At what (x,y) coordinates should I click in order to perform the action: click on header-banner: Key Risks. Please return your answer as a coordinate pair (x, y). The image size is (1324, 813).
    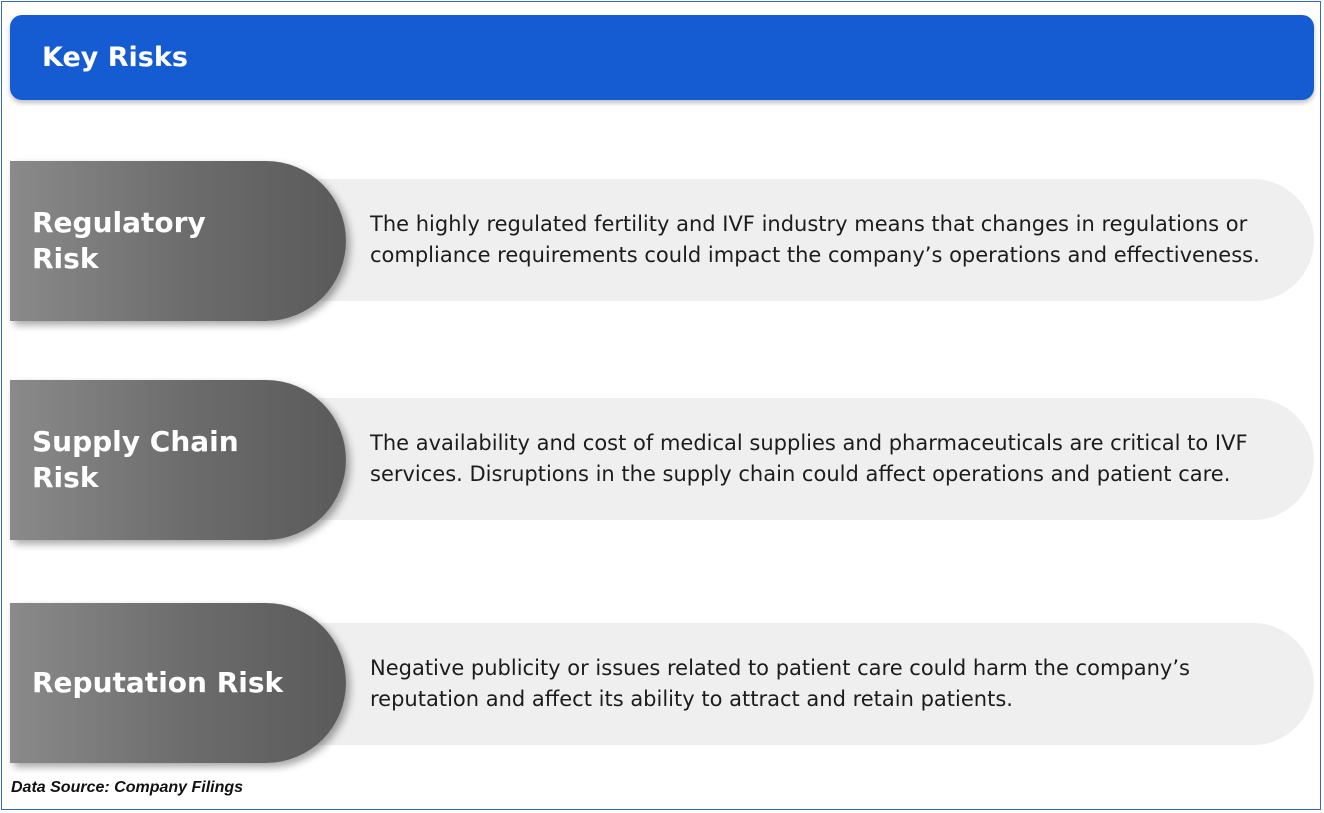
    Looking at the image, I should click on (662, 57).